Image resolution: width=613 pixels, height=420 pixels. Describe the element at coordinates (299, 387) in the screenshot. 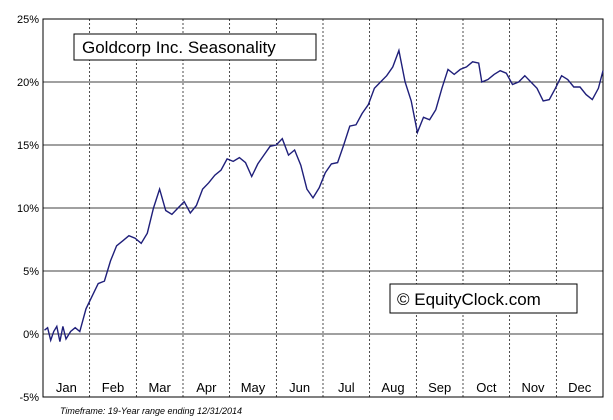

I see `x-tick-label: Jun` at that location.